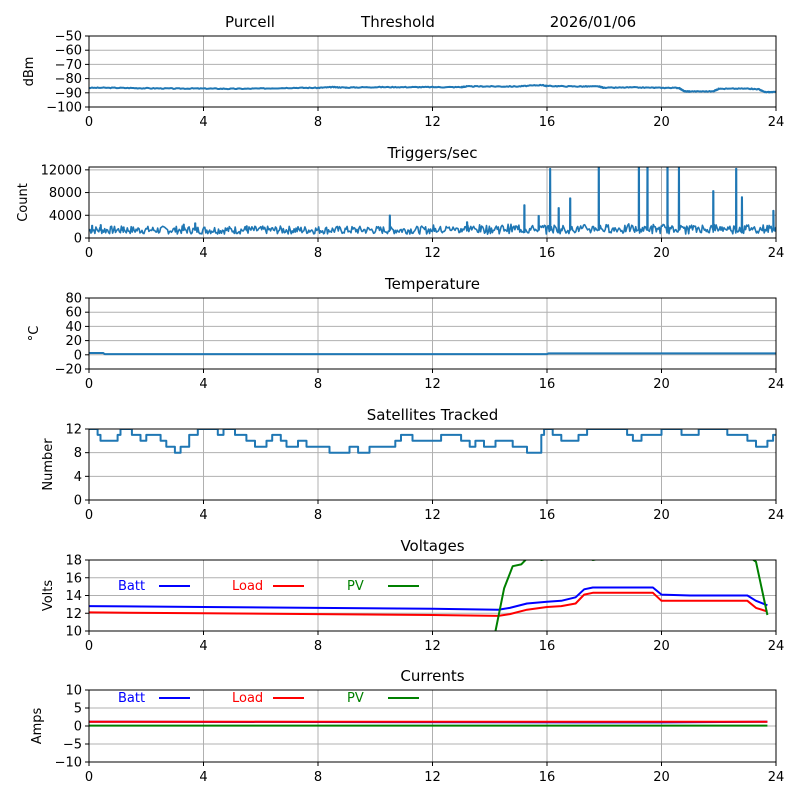  What do you see at coordinates (73, 327) in the screenshot?
I see `y-tick-label: 40` at bounding box center [73, 327].